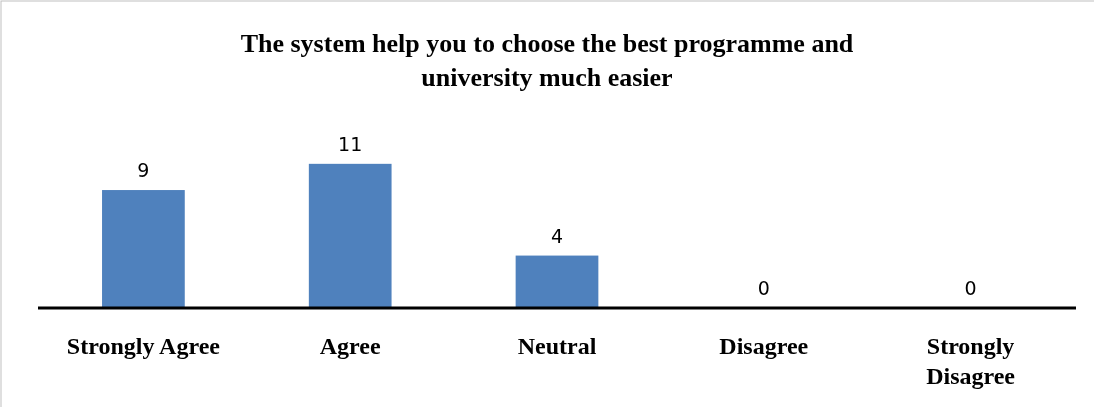 This screenshot has height=407, width=1094. What do you see at coordinates (557, 235) in the screenshot?
I see `data-label: 4` at bounding box center [557, 235].